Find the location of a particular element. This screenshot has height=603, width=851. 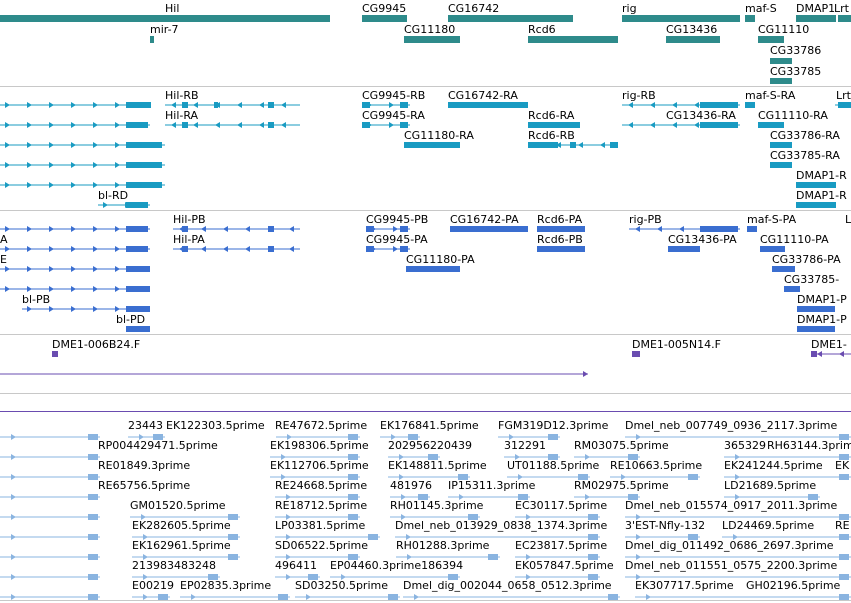

gene-cg9945-bar is located at coordinates (384, 18).